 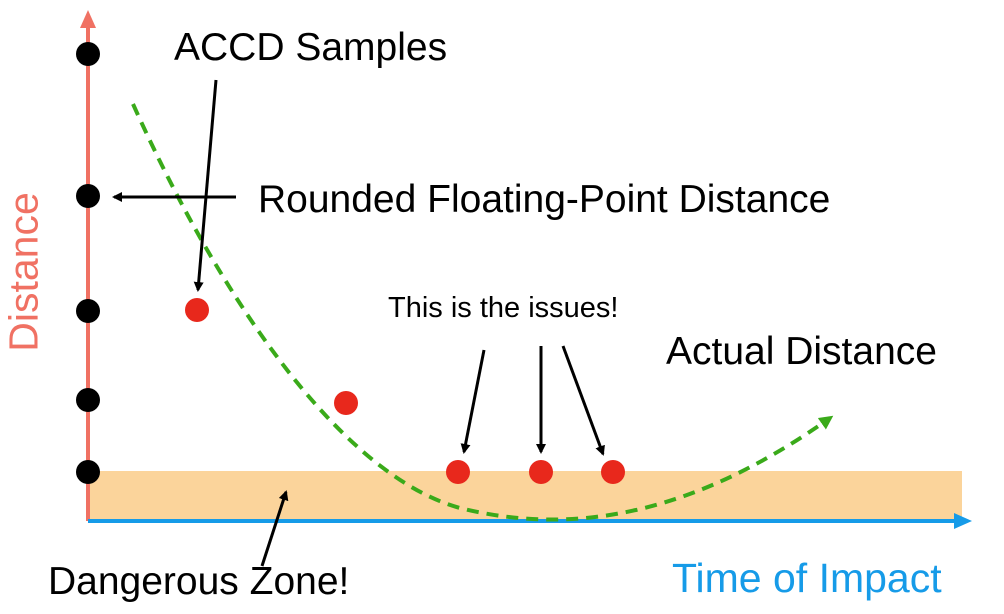 What do you see at coordinates (473, 401) in the screenshot?
I see `issue-arrow-left` at bounding box center [473, 401].